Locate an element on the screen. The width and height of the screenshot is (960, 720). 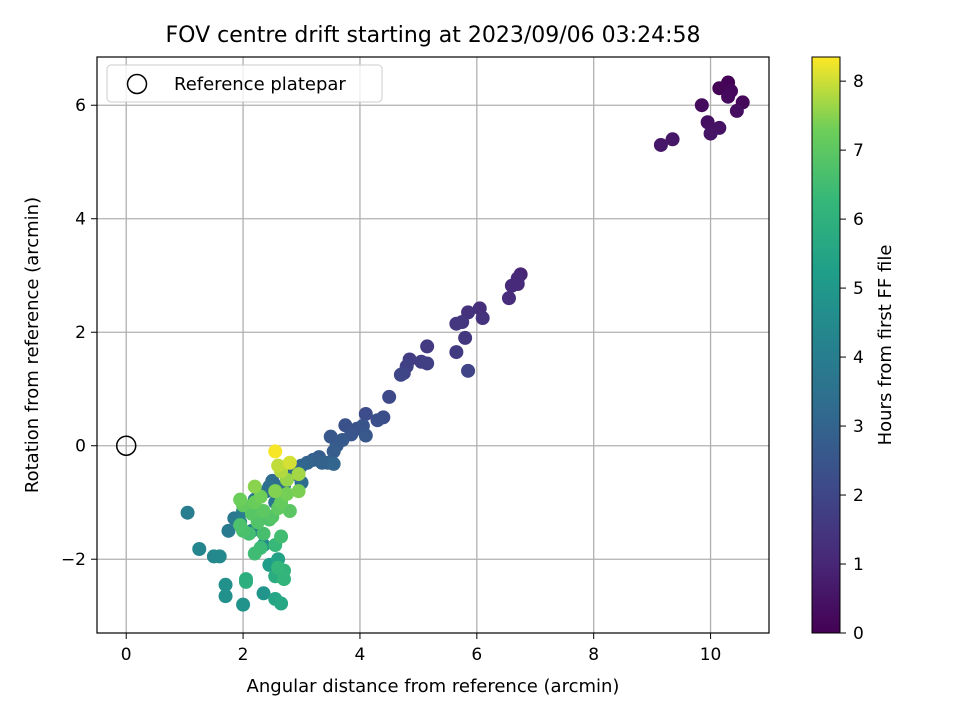
colorbar-tick-label: 1 is located at coordinates (858, 565).